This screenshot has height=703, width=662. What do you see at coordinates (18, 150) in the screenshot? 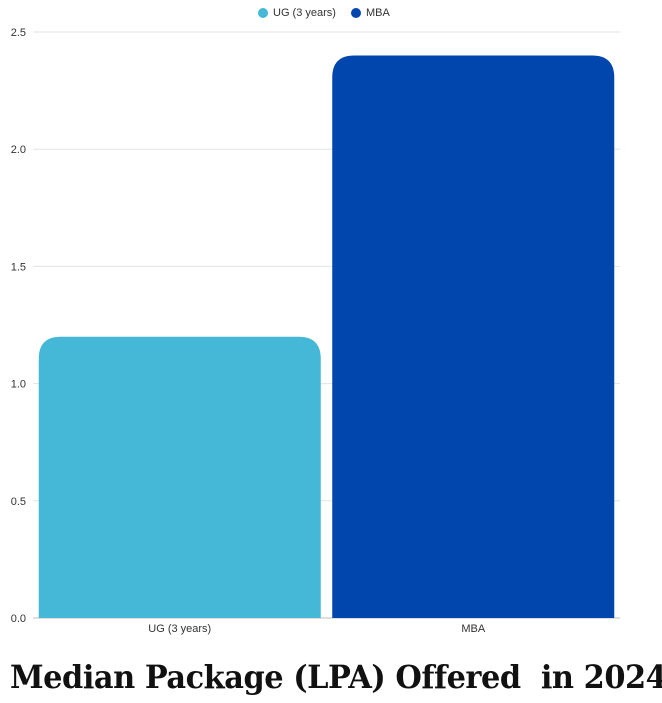
I see `y-tick-label: 2.0` at bounding box center [18, 150].